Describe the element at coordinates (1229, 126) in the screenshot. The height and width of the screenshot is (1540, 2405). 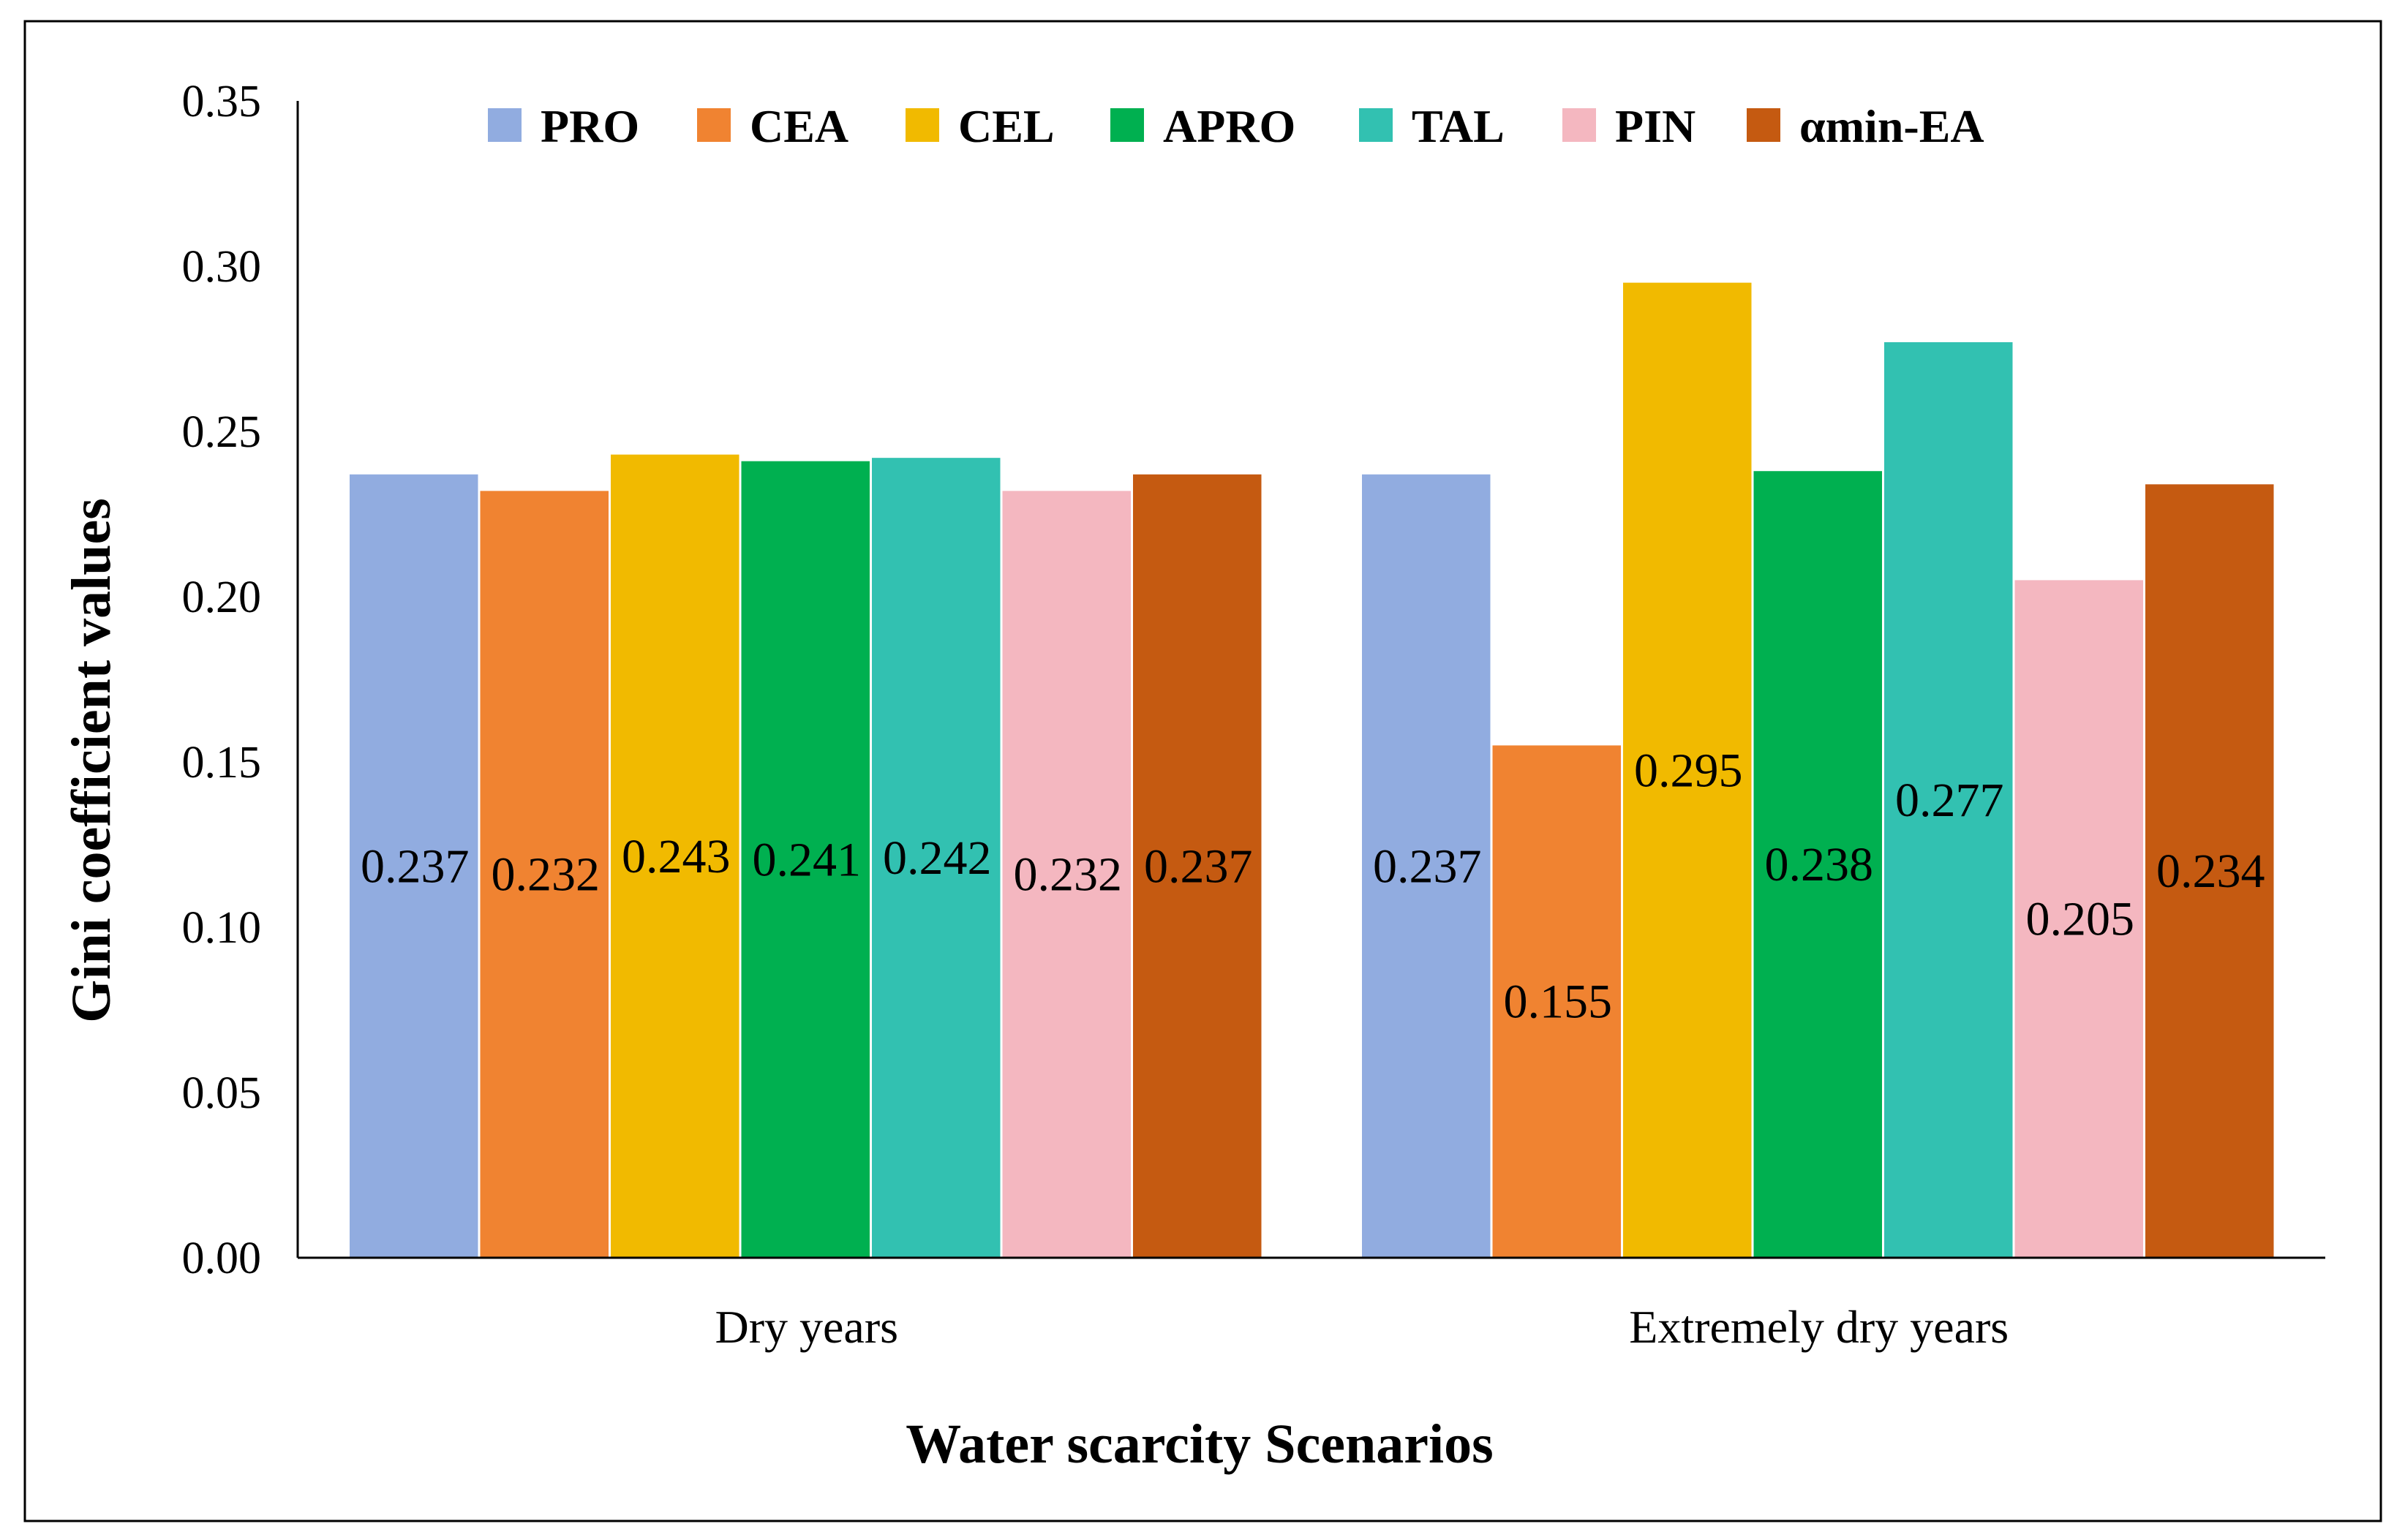
I see `legend-label: APRO` at that location.